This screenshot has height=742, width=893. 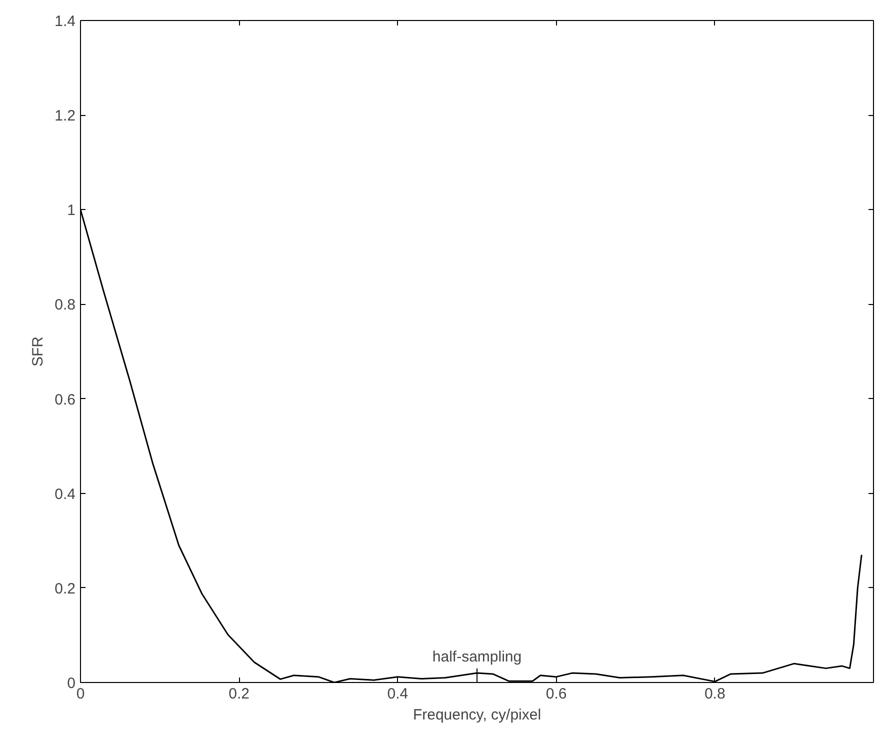 What do you see at coordinates (477, 657) in the screenshot?
I see `annotation: half-sampling` at bounding box center [477, 657].